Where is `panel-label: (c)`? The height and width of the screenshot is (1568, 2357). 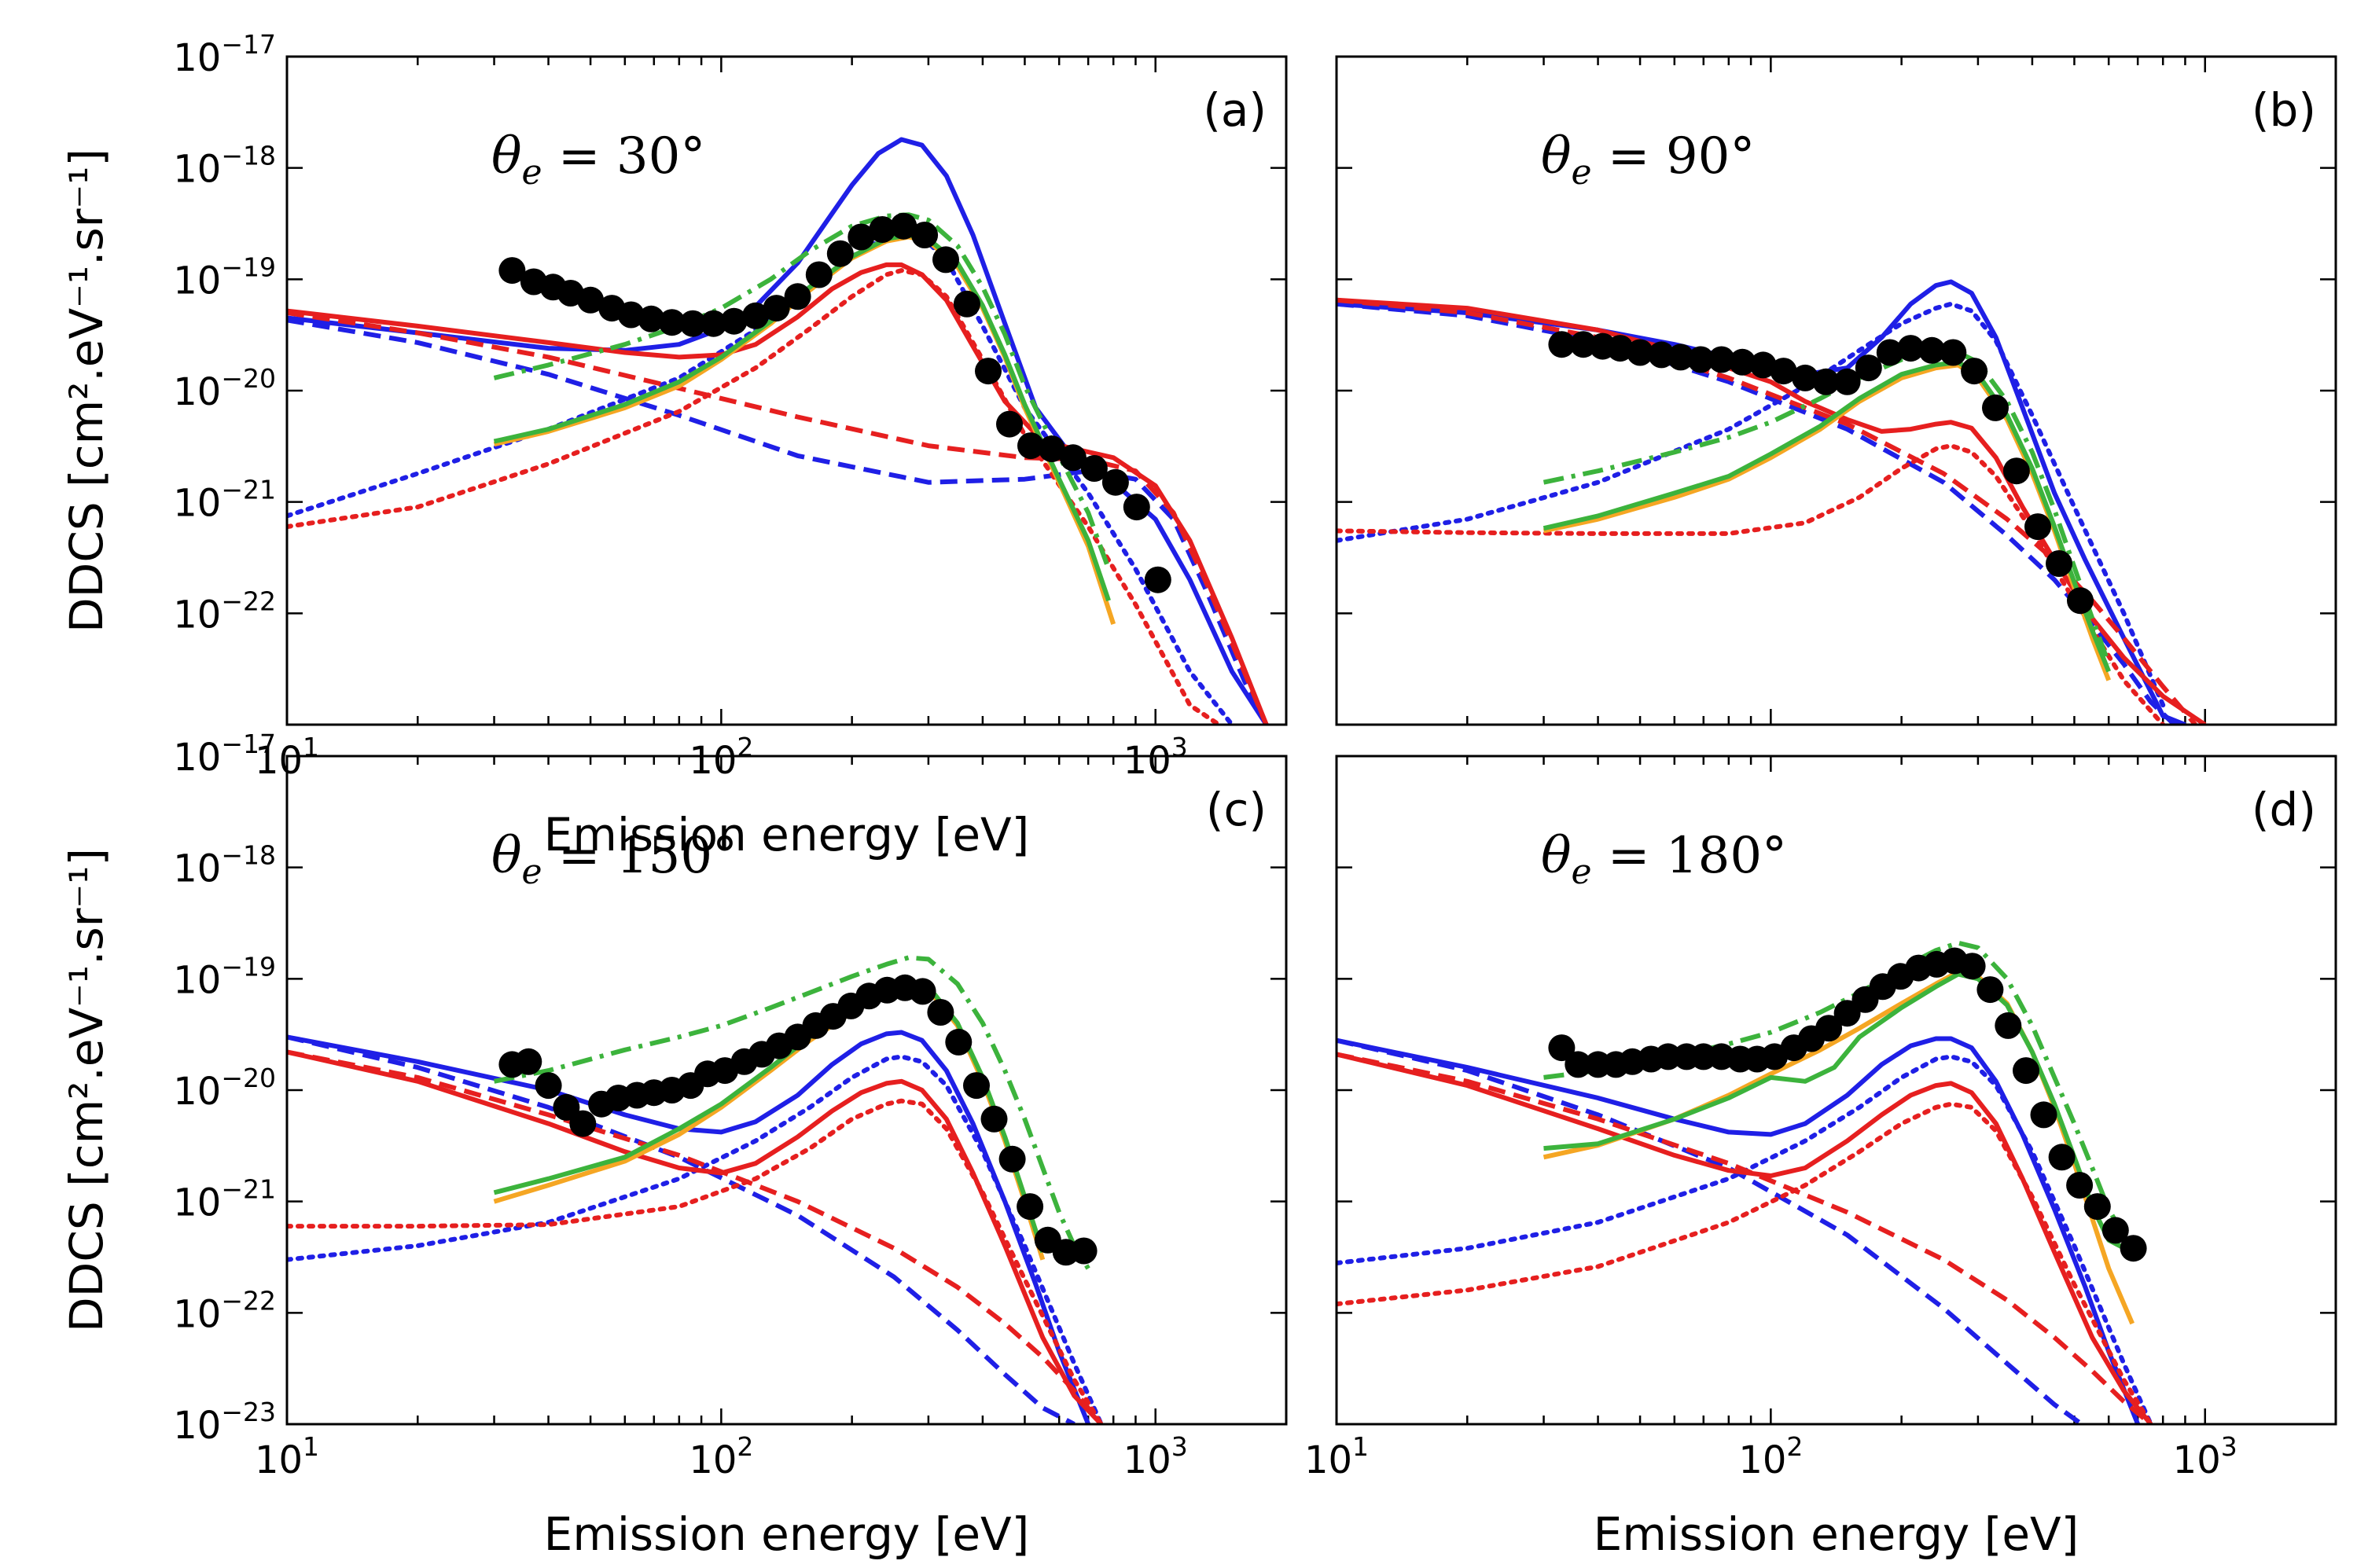
panel-label: (c) is located at coordinates (1236, 810).